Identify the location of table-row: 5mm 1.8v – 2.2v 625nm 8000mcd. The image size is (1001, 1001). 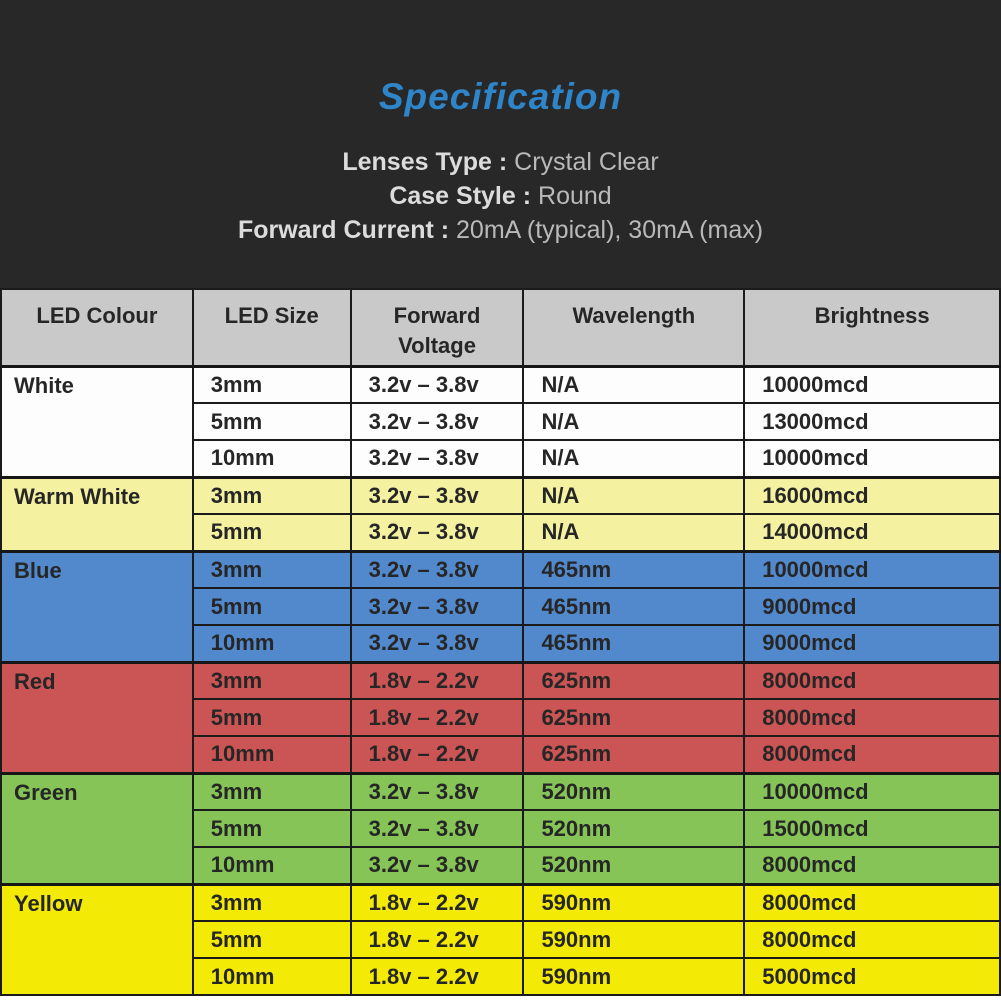
(501, 717).